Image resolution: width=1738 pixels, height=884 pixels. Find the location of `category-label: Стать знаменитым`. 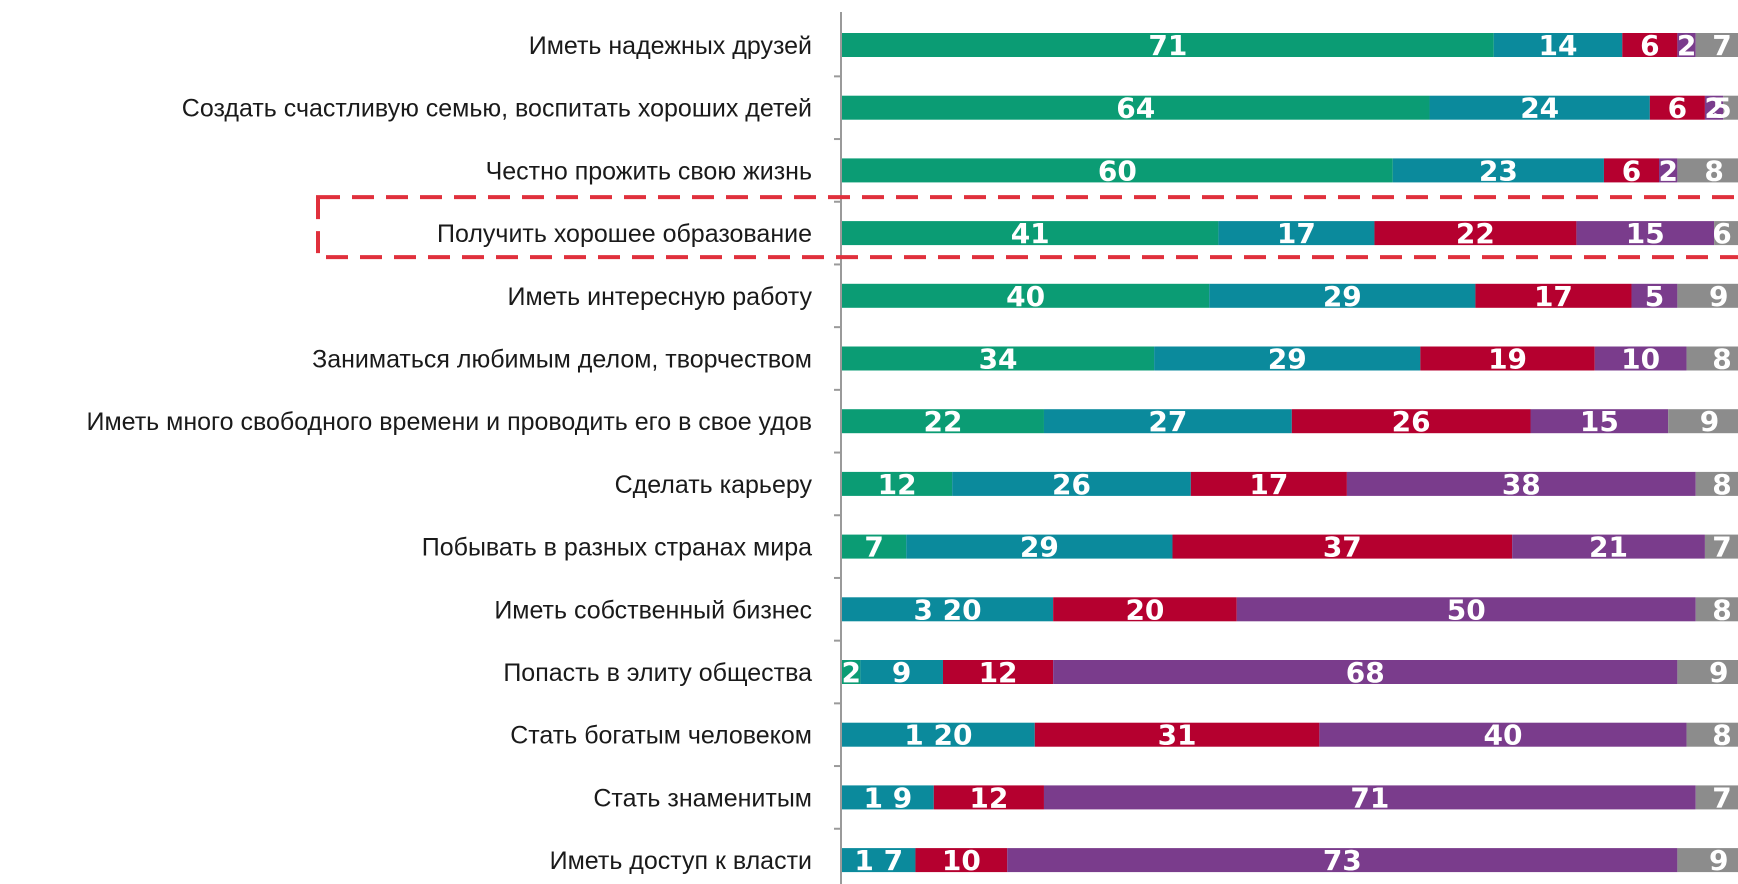

category-label: Стать знаменитым is located at coordinates (702, 798).